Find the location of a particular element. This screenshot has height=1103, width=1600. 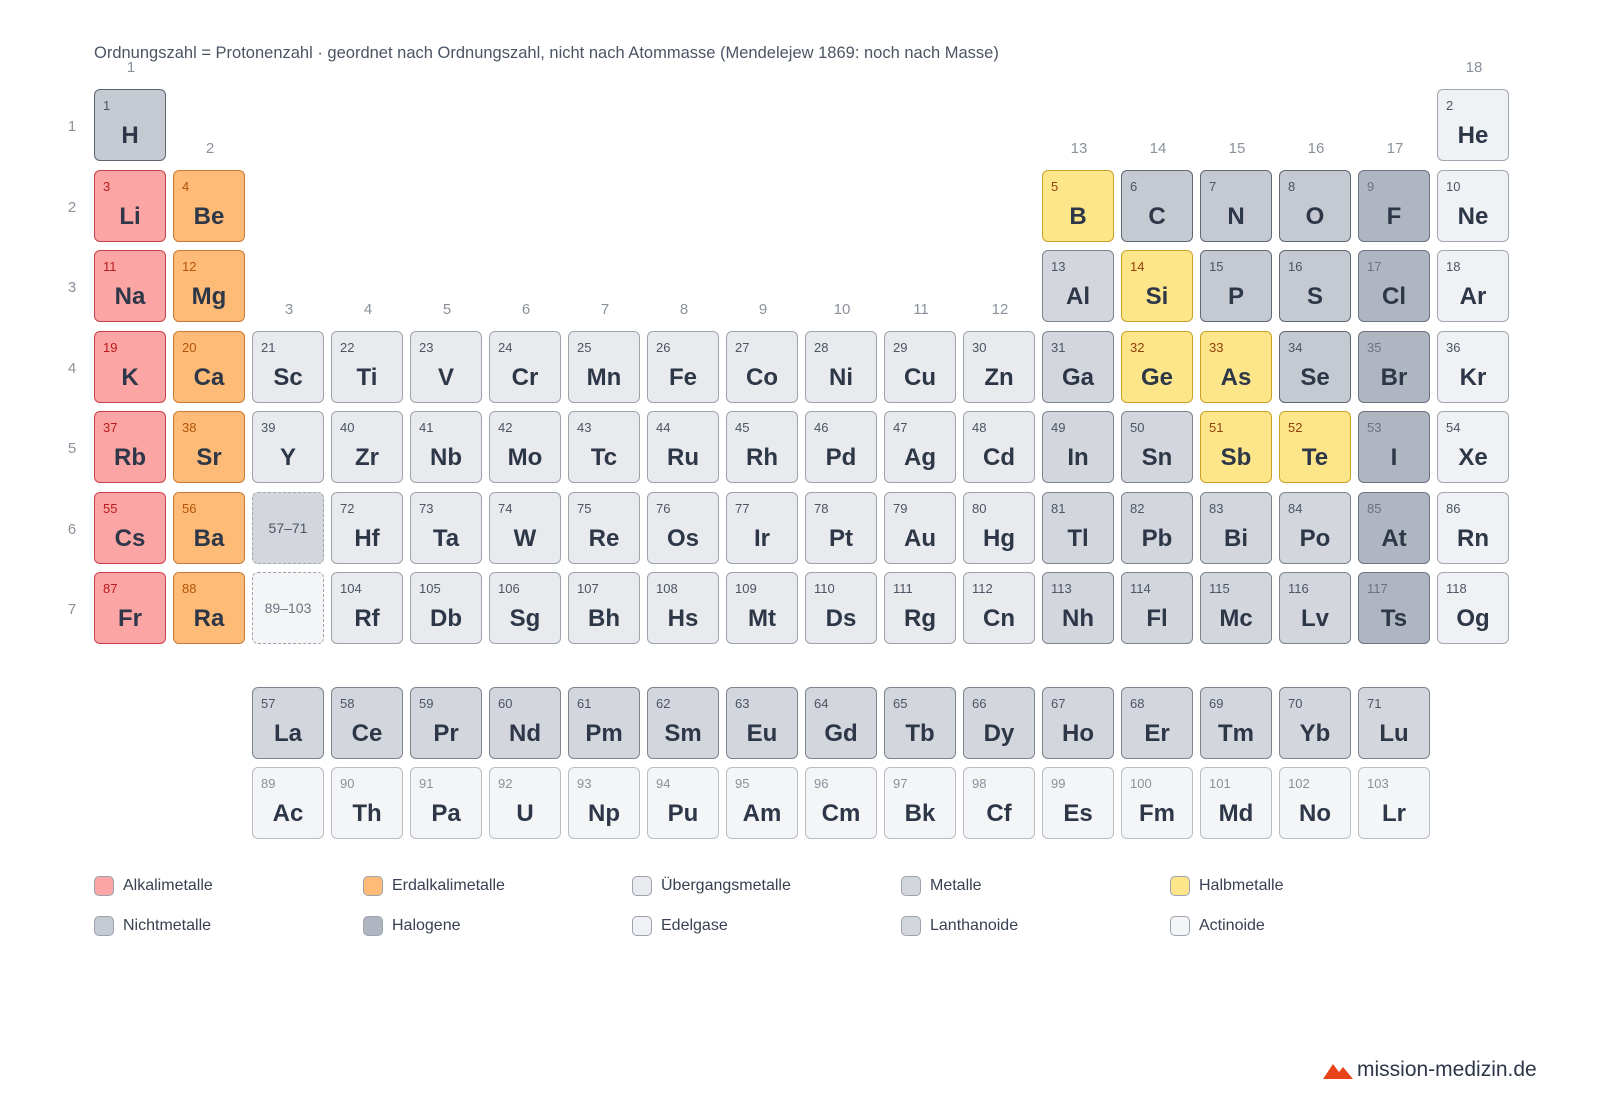

atomic-number: 47 is located at coordinates (900, 427).